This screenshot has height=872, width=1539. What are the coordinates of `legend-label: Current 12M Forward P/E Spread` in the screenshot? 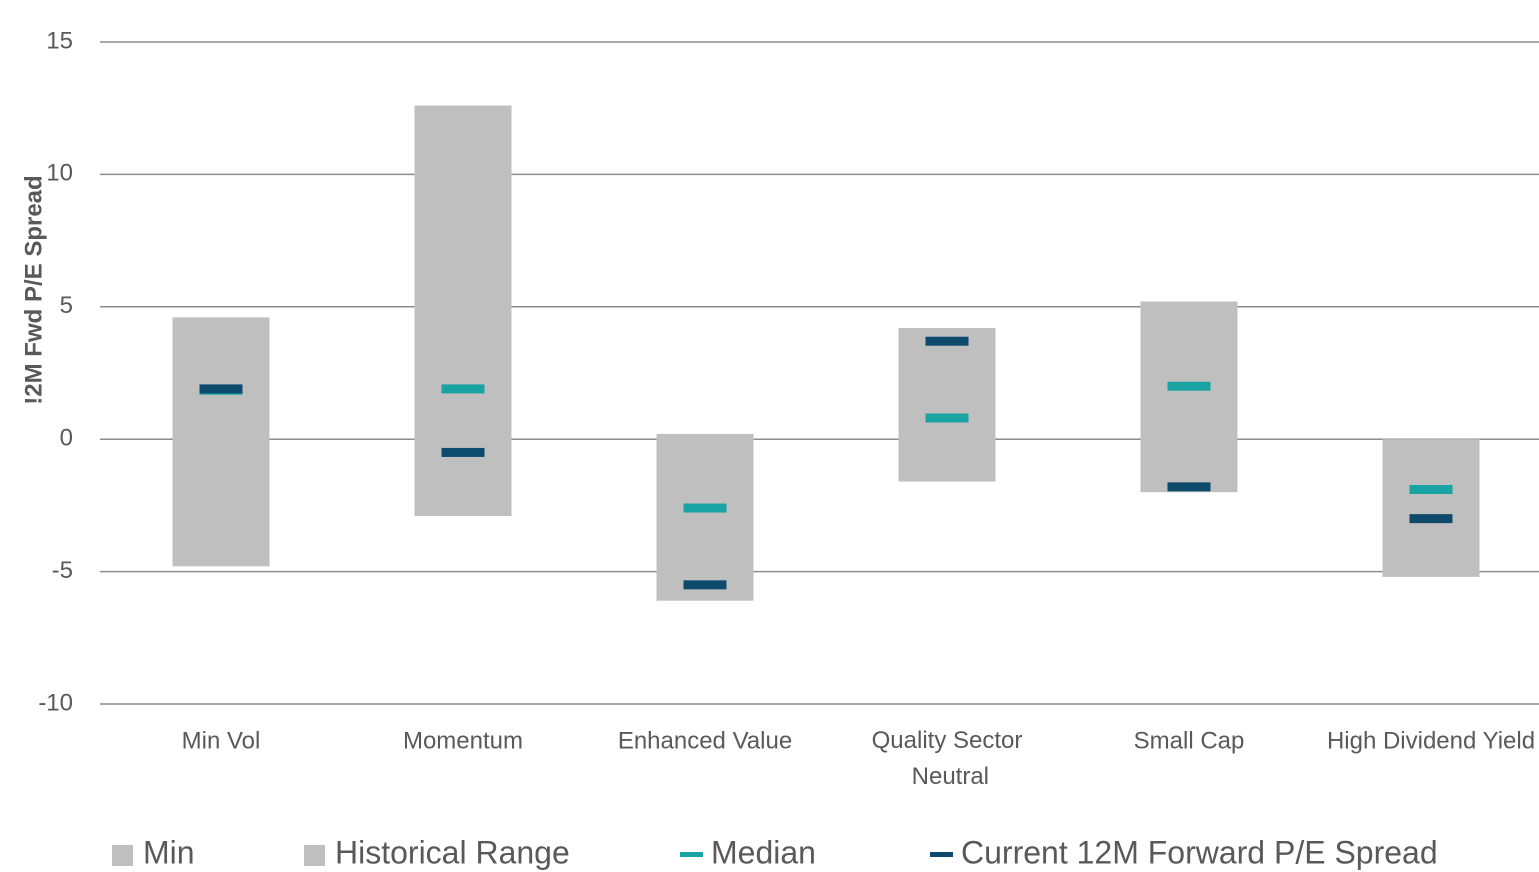 It's located at (1199, 852).